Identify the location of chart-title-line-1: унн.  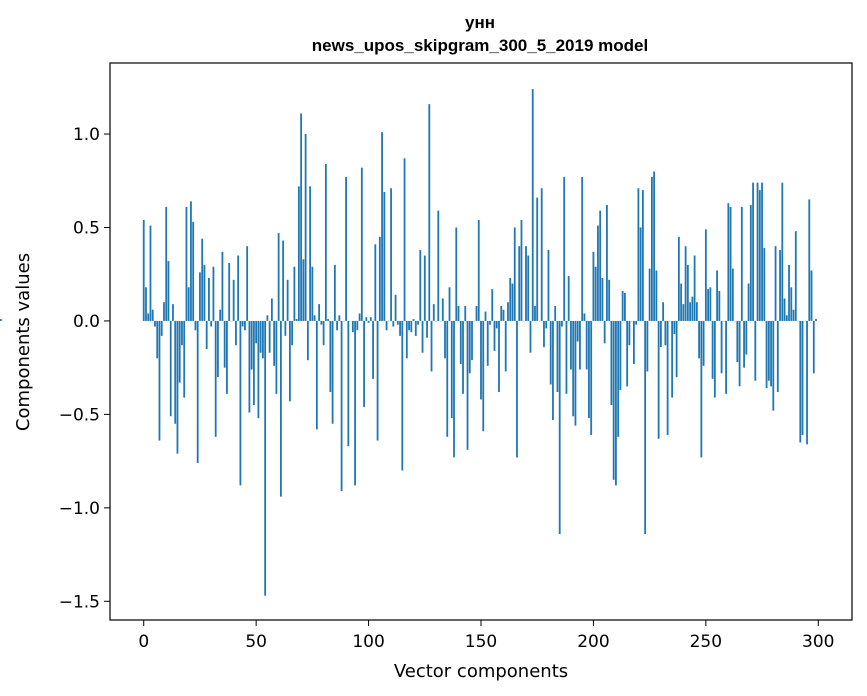
(480, 22).